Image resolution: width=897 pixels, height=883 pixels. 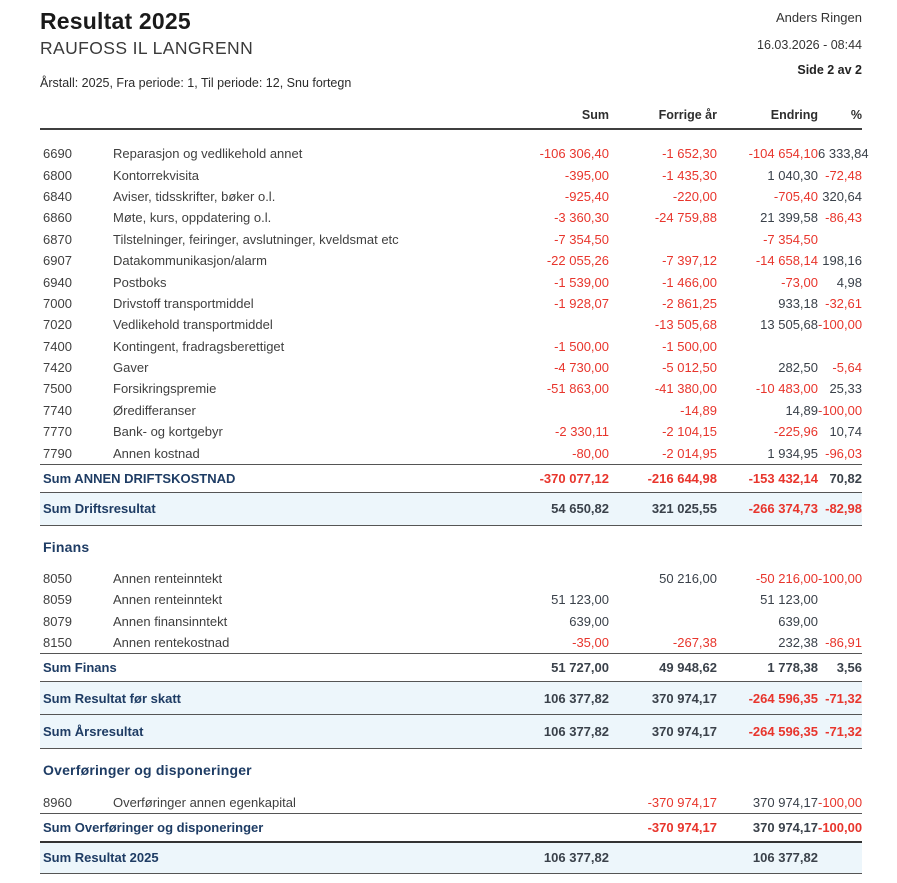 I want to click on sum-label: Sum Finans, so click(x=80, y=668).